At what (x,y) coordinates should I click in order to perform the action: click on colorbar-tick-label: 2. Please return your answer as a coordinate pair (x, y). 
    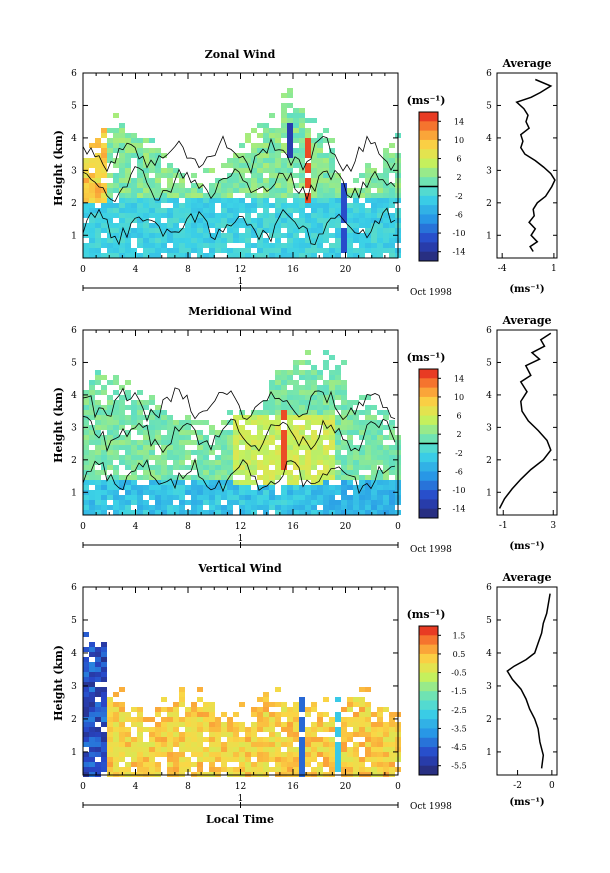
    Looking at the image, I should click on (458, 177).